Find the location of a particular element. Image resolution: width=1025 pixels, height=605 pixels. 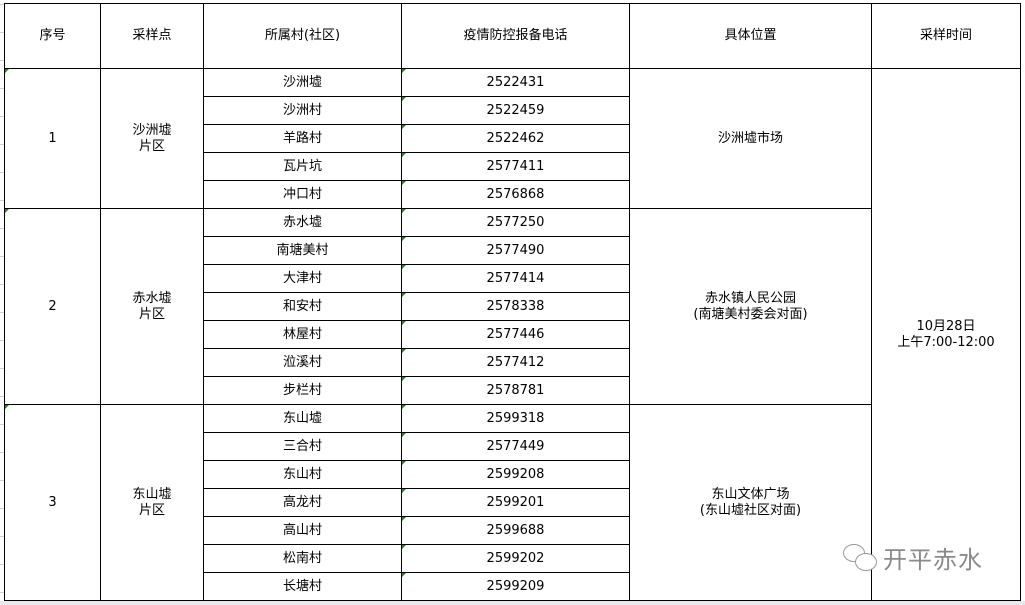

phone-number-text: 2577446 is located at coordinates (515, 334).